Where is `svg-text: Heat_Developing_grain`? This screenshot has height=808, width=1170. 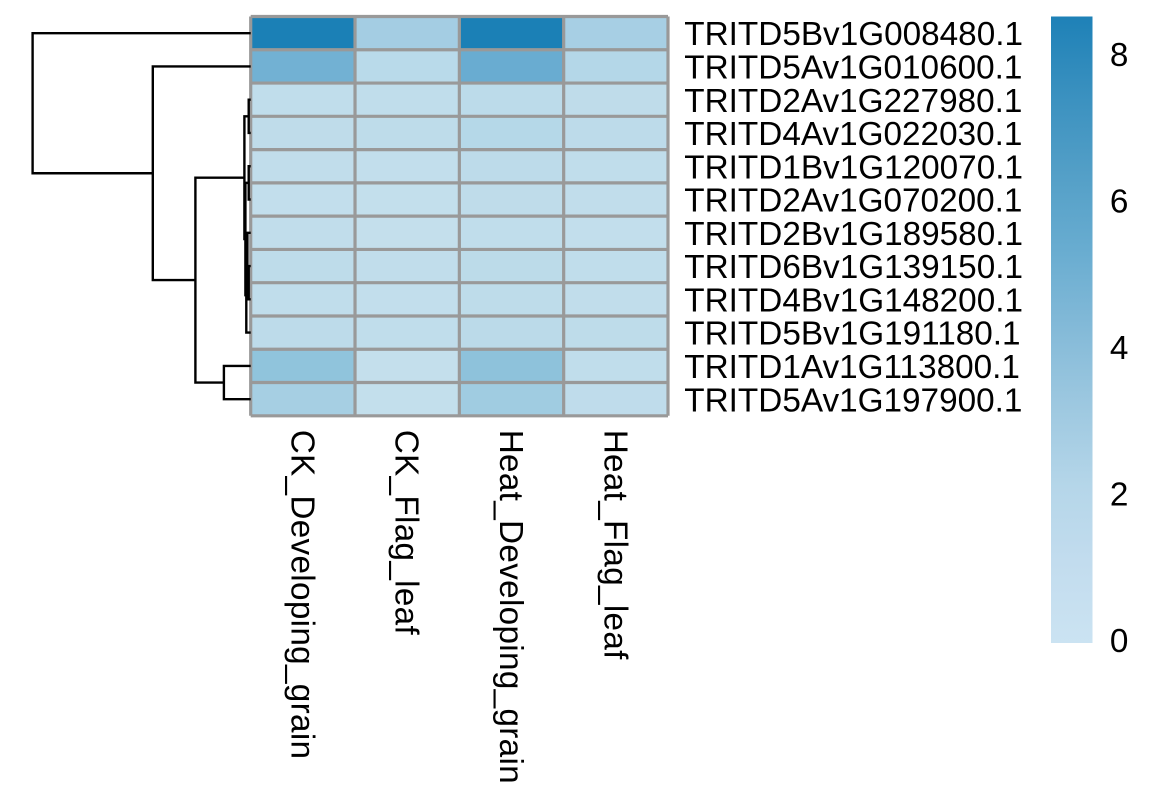
svg-text: Heat_Developing_grain is located at coordinates (510, 607).